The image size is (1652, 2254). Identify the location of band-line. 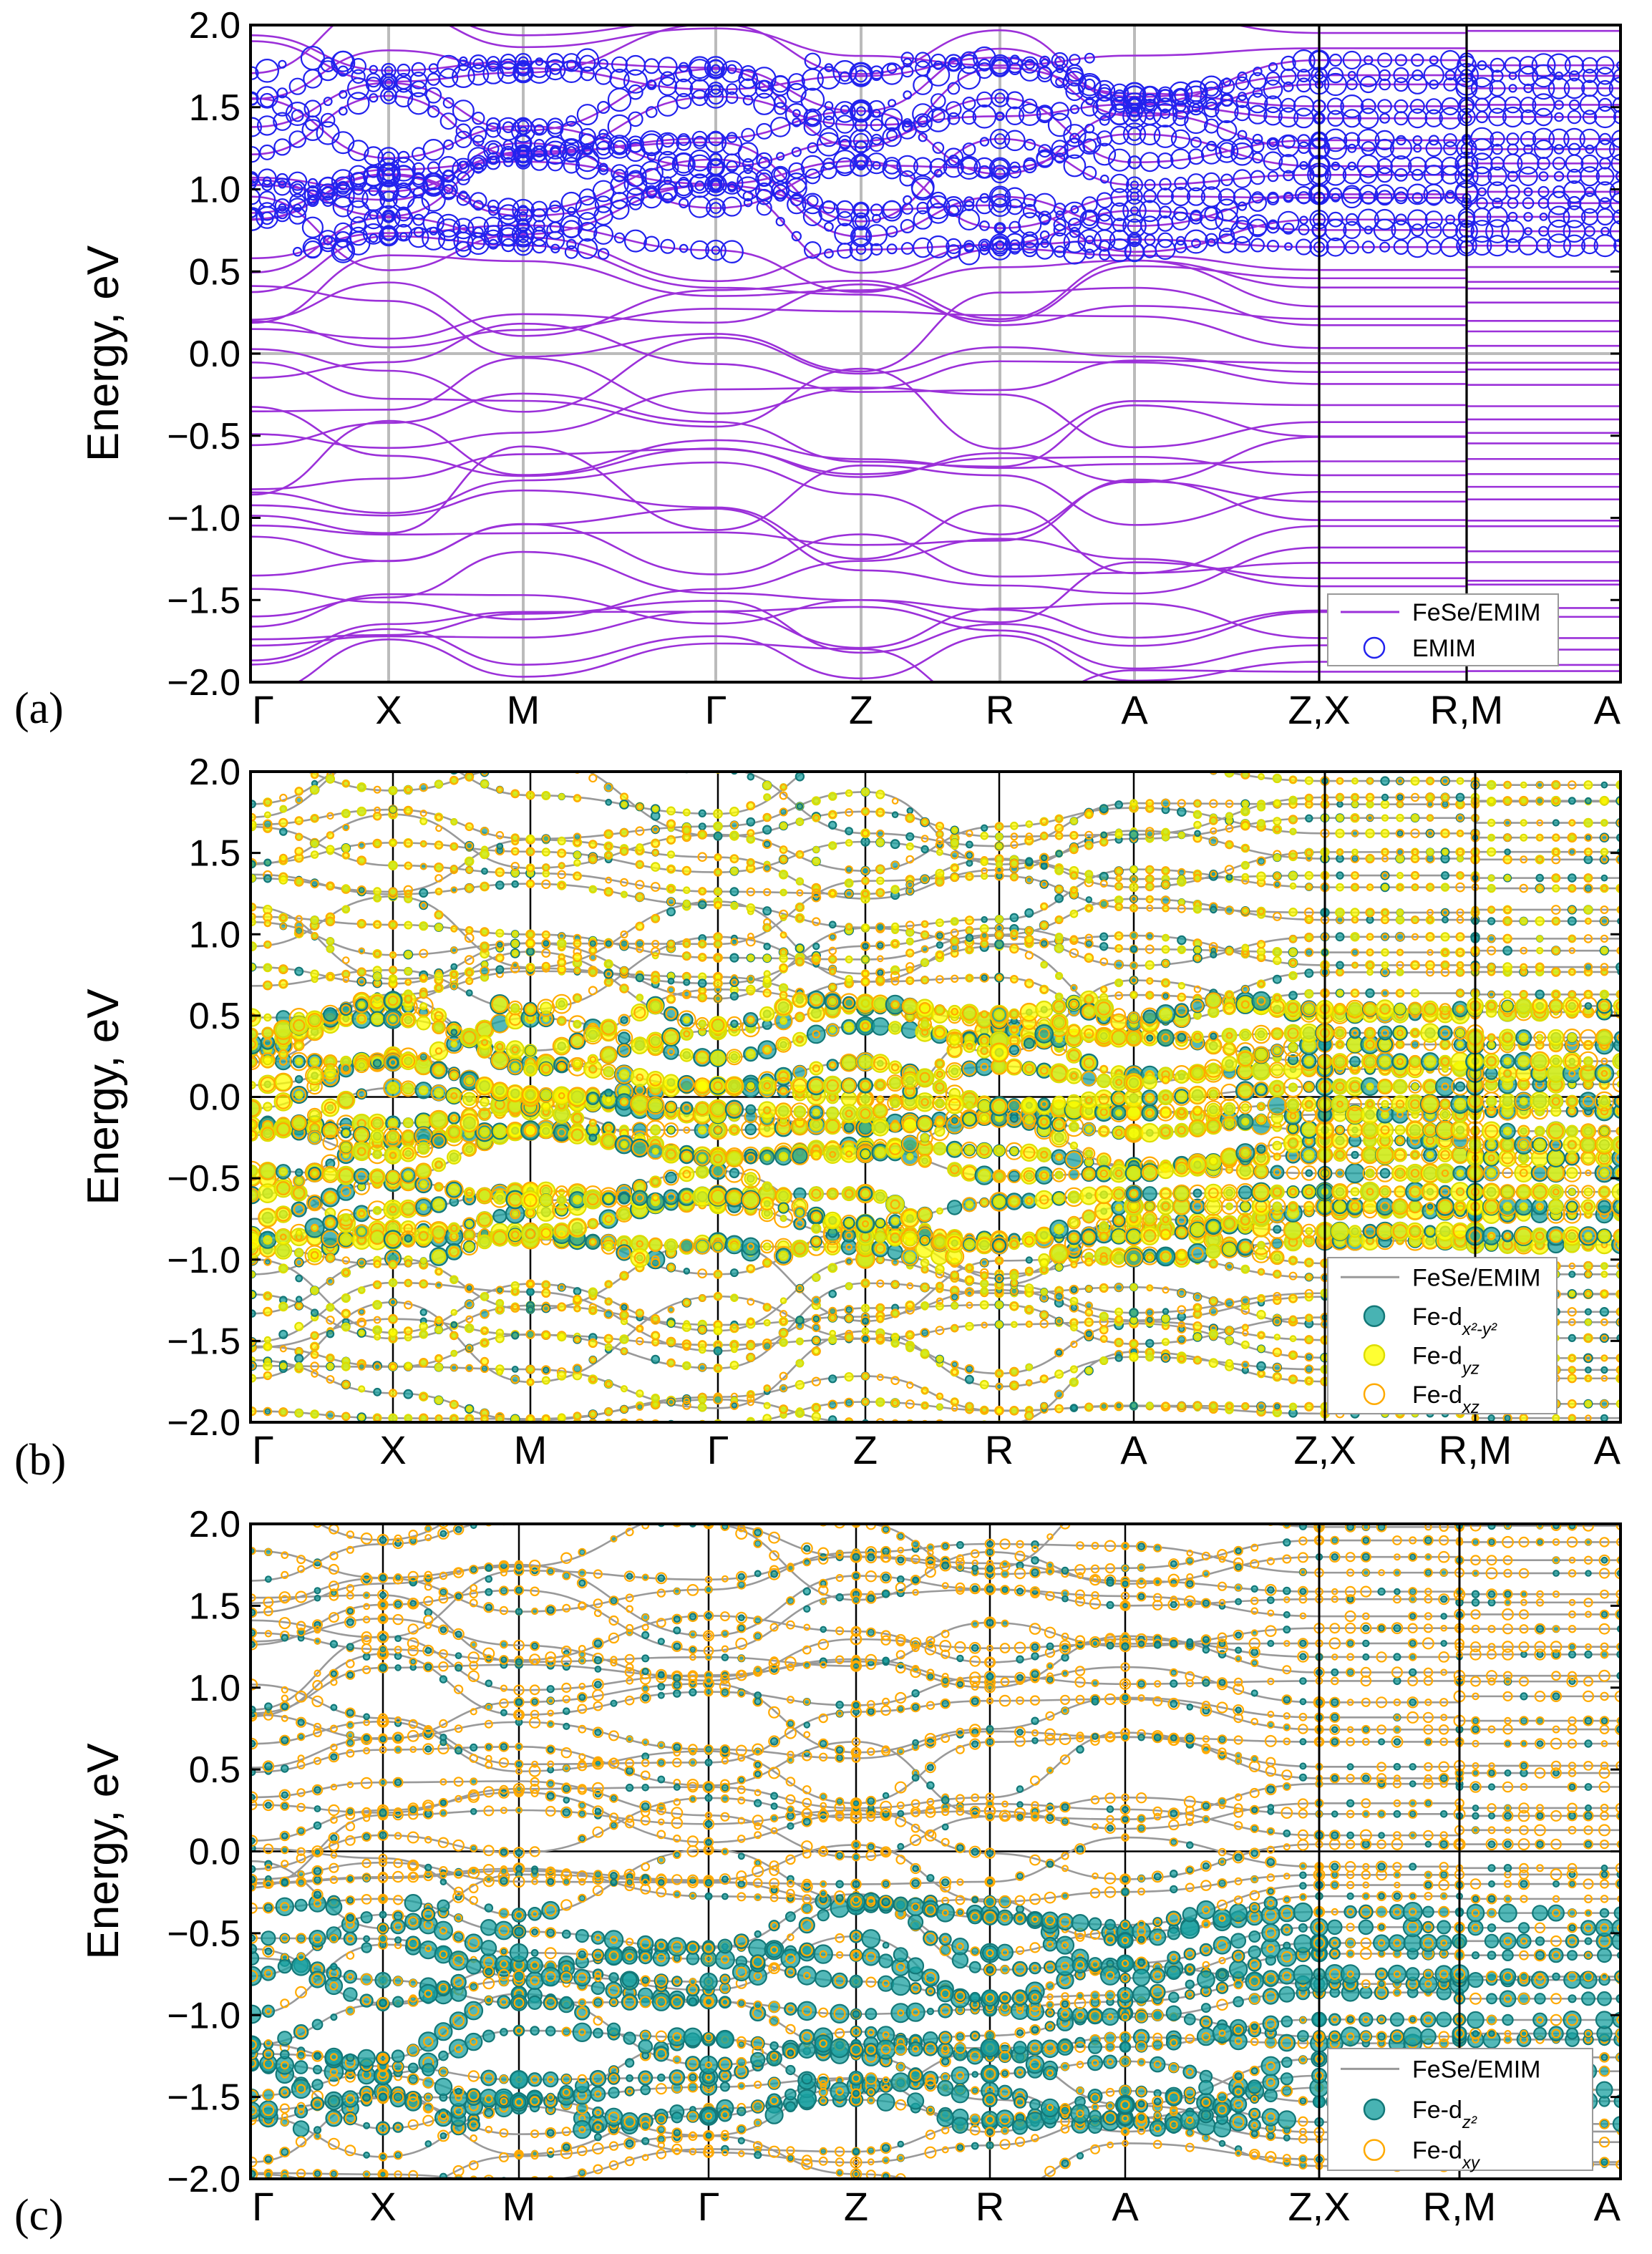
(936, 490).